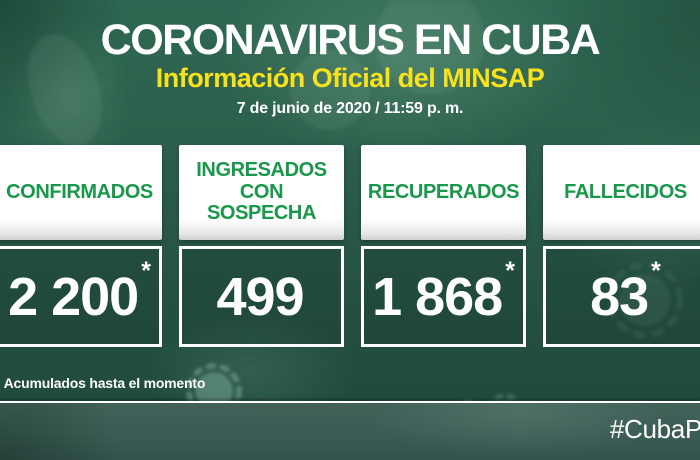 The width and height of the screenshot is (700, 460). Describe the element at coordinates (81, 192) in the screenshot. I see `stat-label: CONFIRMADOS` at that location.